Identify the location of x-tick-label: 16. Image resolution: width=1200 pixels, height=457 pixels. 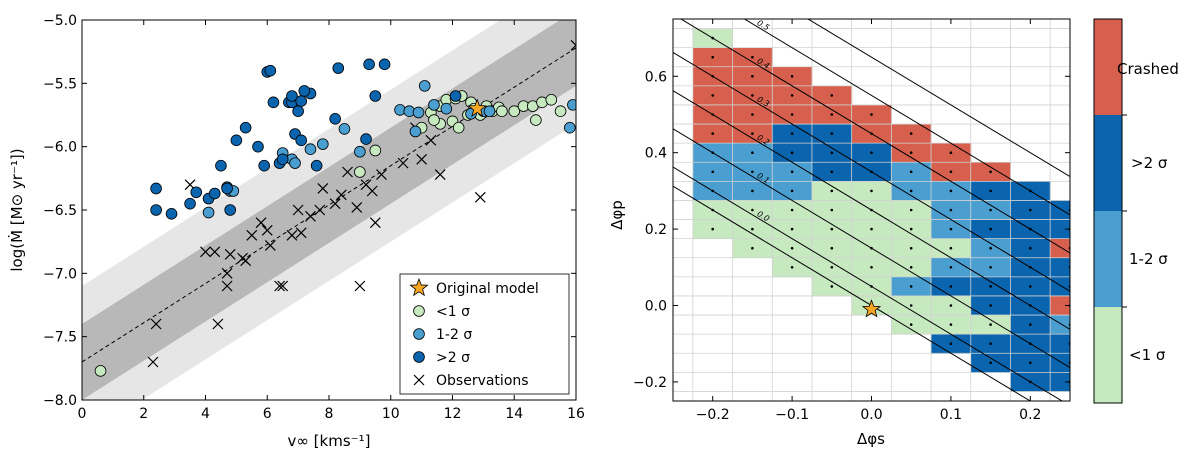
(576, 414).